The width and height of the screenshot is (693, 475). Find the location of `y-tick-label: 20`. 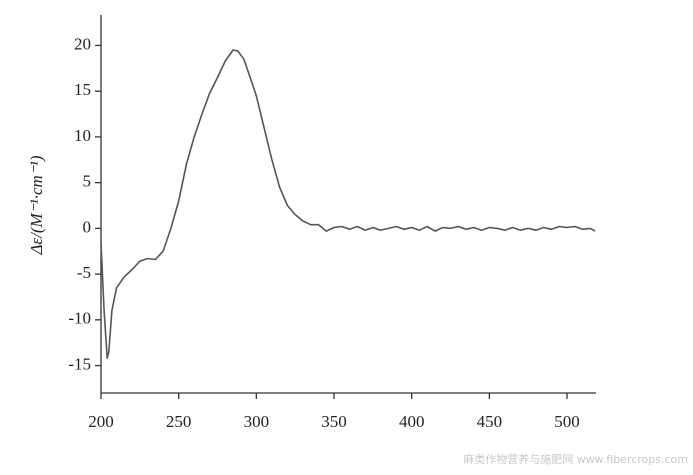

y-tick-label: 20 is located at coordinates (82, 43).